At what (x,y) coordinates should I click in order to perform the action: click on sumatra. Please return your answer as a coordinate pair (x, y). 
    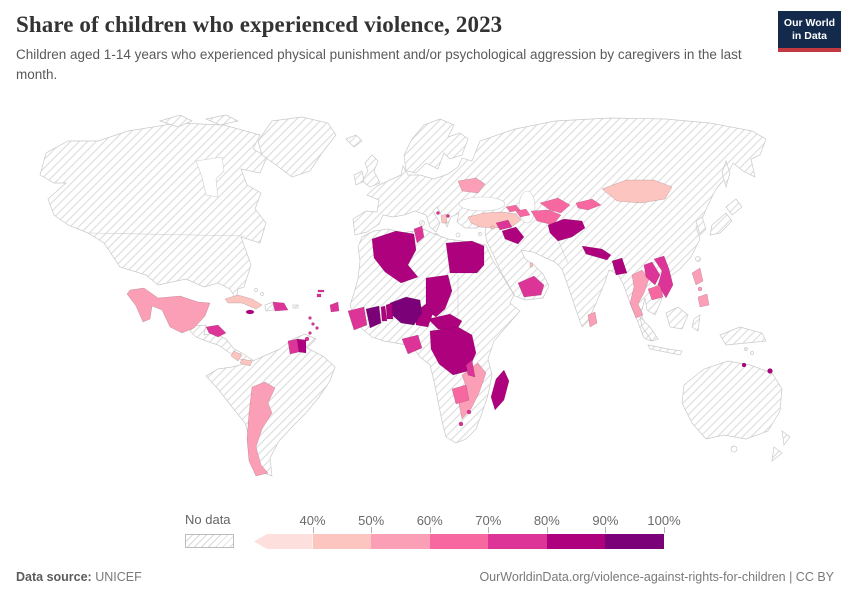
    Looking at the image, I should click on (649, 328).